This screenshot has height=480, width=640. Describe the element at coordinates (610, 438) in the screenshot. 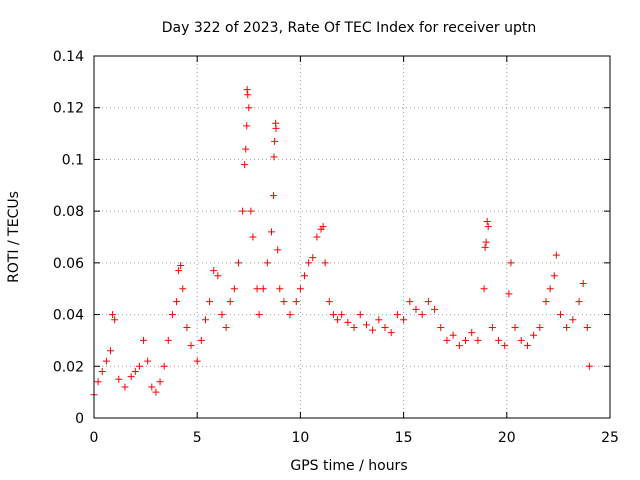

I see `x-tick-label: 25` at that location.